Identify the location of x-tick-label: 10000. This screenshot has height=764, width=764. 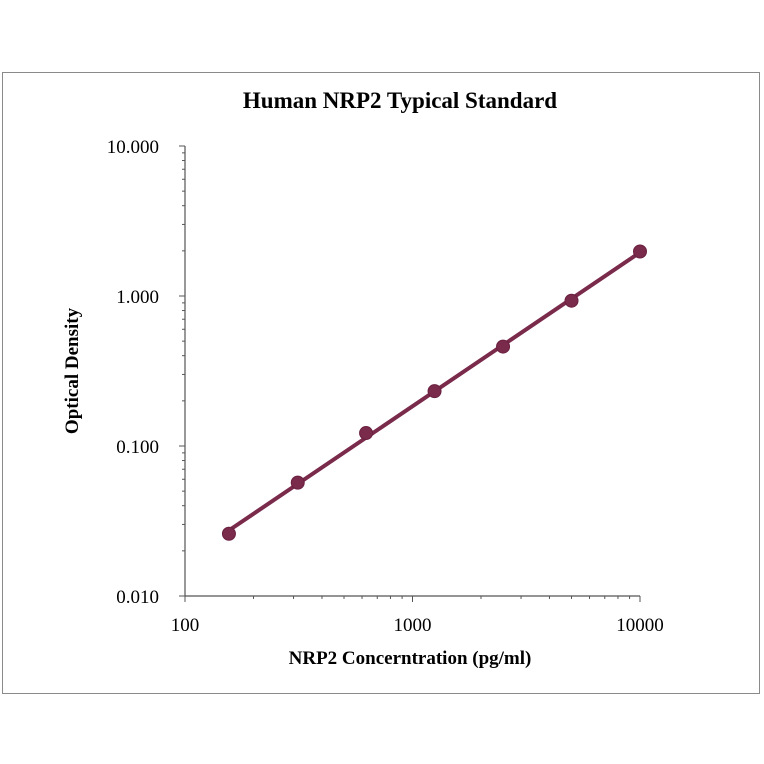
(640, 625).